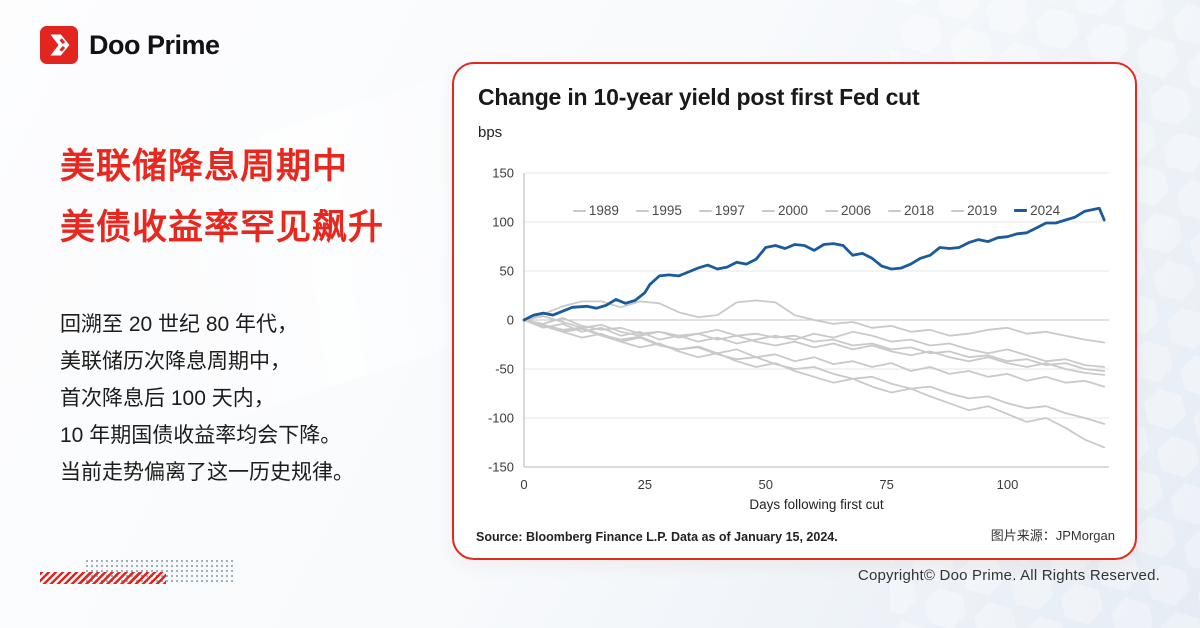  I want to click on legend-item-2024: 2024, so click(1037, 210).